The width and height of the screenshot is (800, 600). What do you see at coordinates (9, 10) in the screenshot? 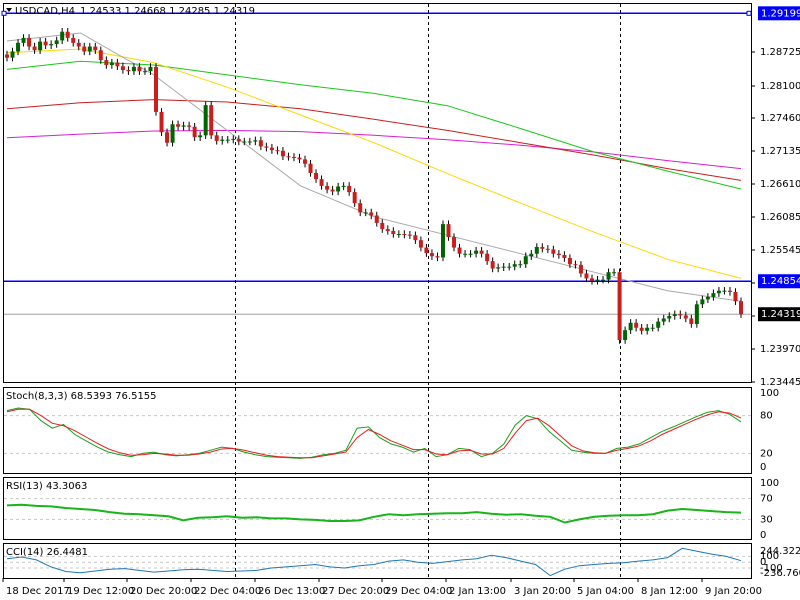
I see `dropdown-triangle-icon` at bounding box center [9, 10].